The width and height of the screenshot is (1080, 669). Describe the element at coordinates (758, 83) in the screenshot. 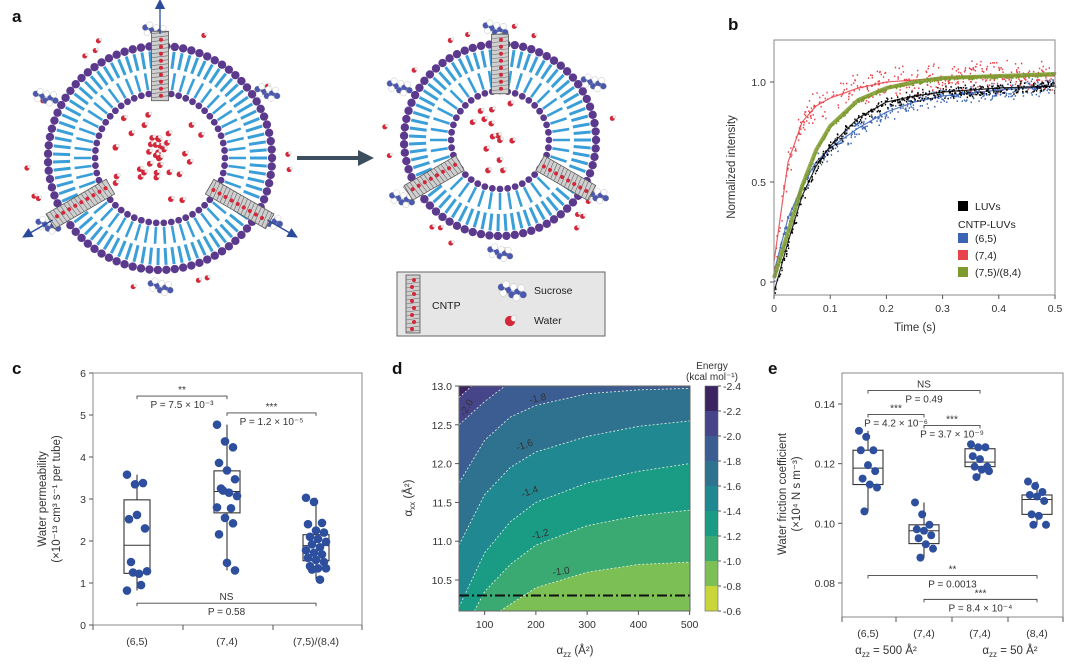

I see `b-ytick-label: 1.0` at that location.